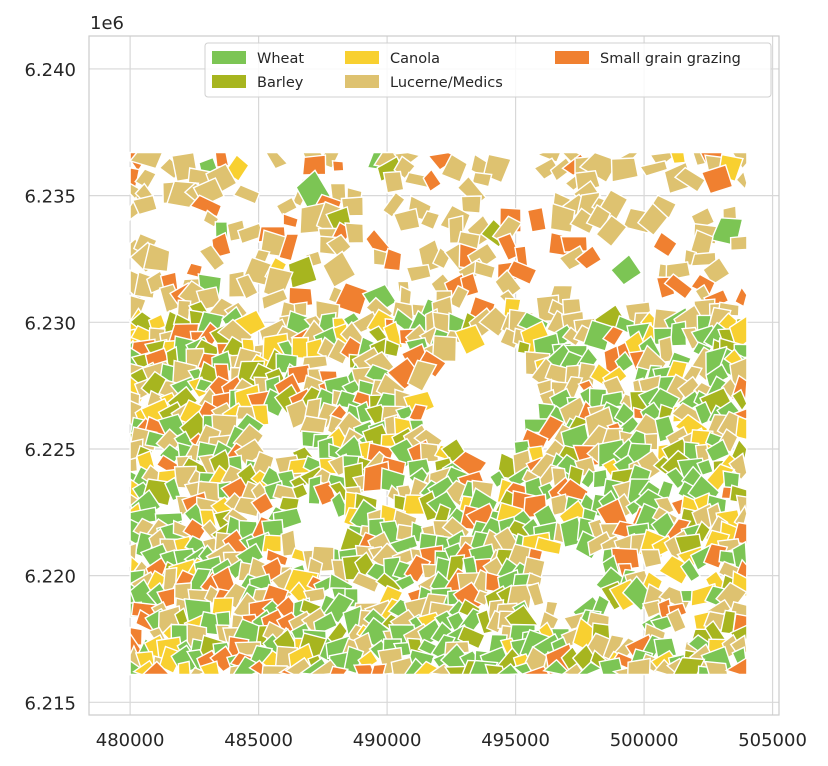  Describe the element at coordinates (258, 740) in the screenshot. I see `x-tick-label: 485000` at that location.